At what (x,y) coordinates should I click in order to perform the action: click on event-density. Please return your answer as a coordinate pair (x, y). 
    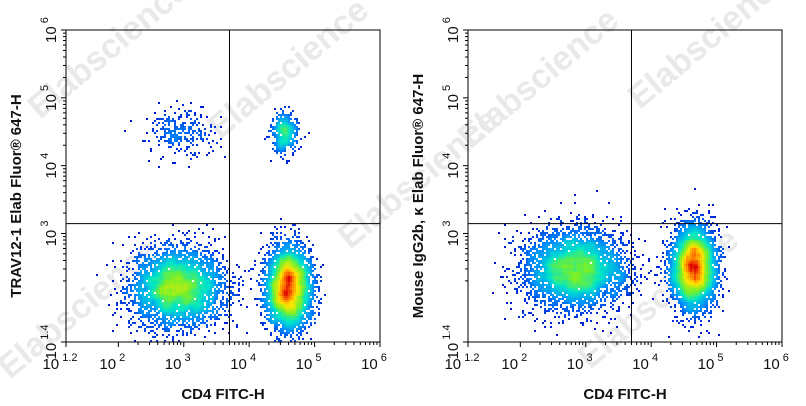
    Looking at the image, I should click on (611, 263).